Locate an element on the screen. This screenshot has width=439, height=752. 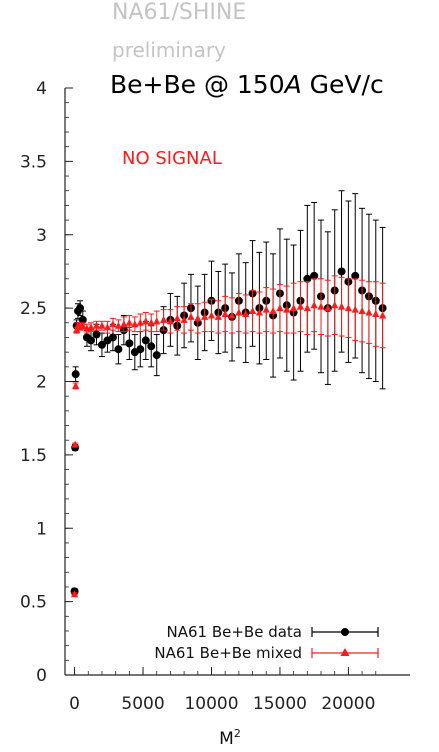
legend-label-mixed: NA61 Be+Be mixed is located at coordinates (228, 653).